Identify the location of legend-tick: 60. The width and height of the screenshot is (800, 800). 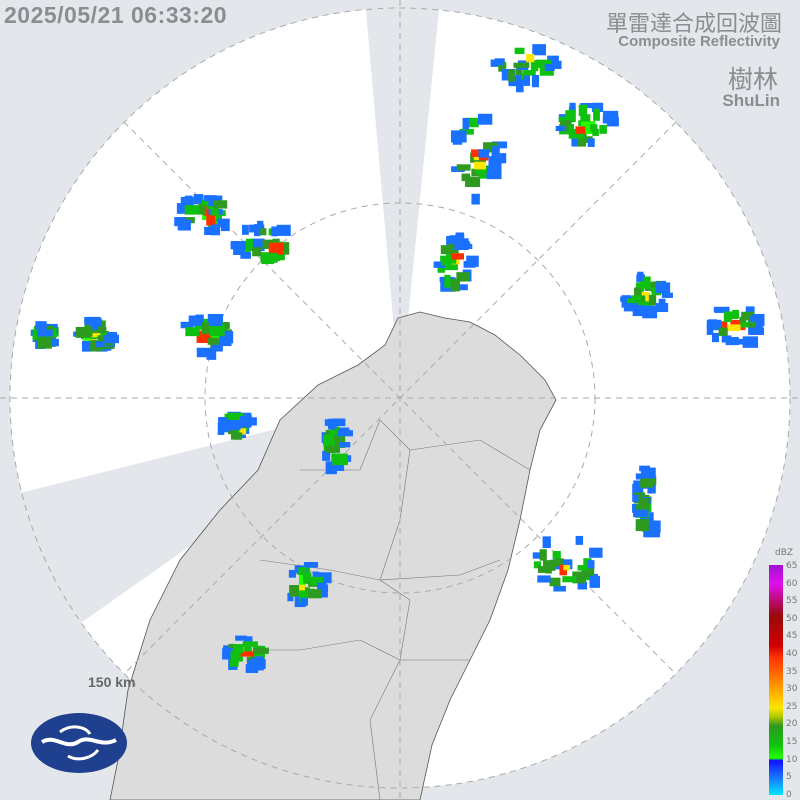
(792, 583).